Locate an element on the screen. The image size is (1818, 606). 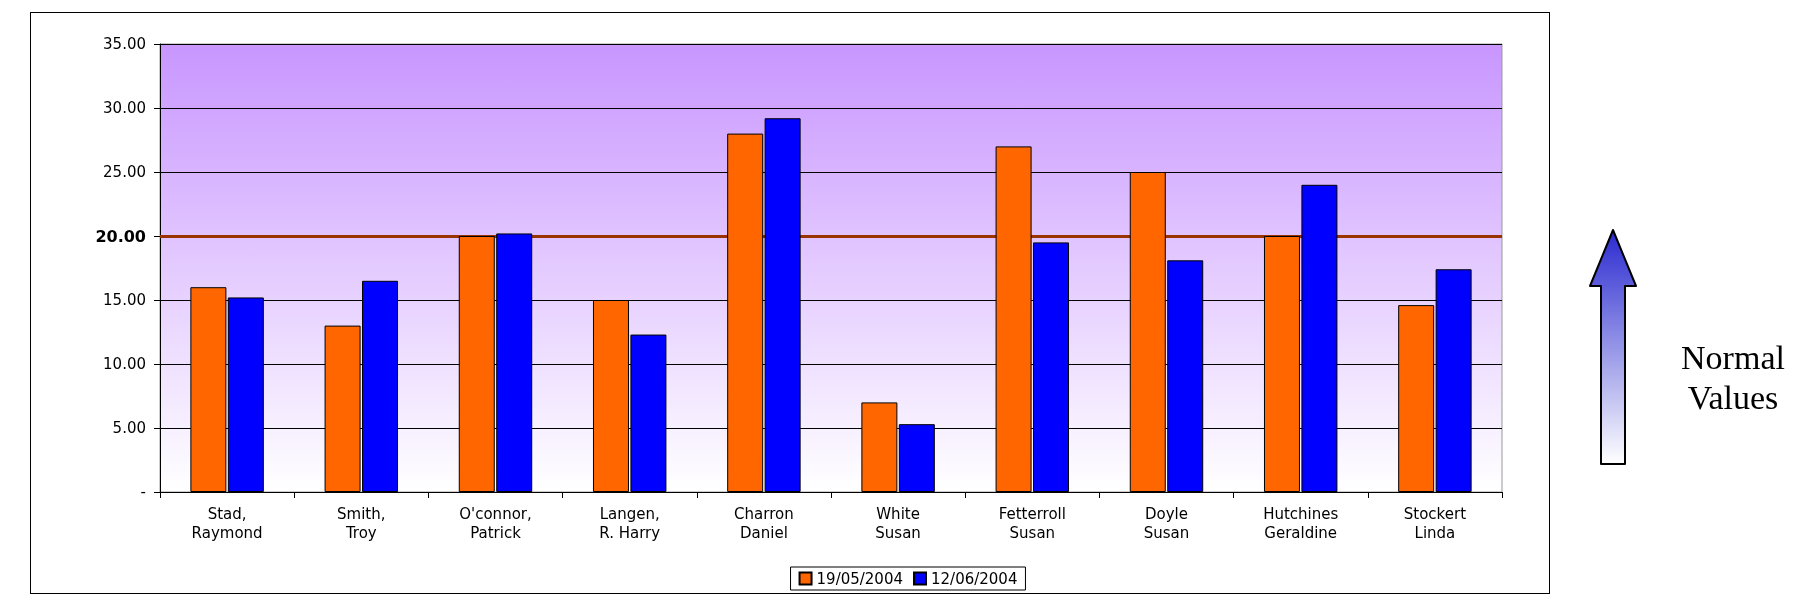
y-tick-label: 15.00 is located at coordinates (124, 300).